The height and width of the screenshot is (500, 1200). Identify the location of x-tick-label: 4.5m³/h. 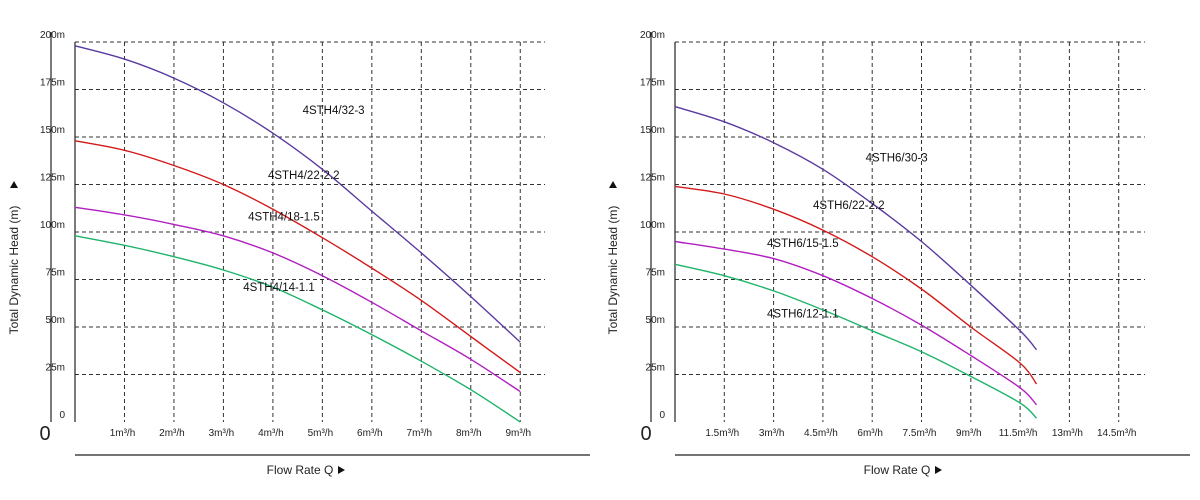
(821, 433).